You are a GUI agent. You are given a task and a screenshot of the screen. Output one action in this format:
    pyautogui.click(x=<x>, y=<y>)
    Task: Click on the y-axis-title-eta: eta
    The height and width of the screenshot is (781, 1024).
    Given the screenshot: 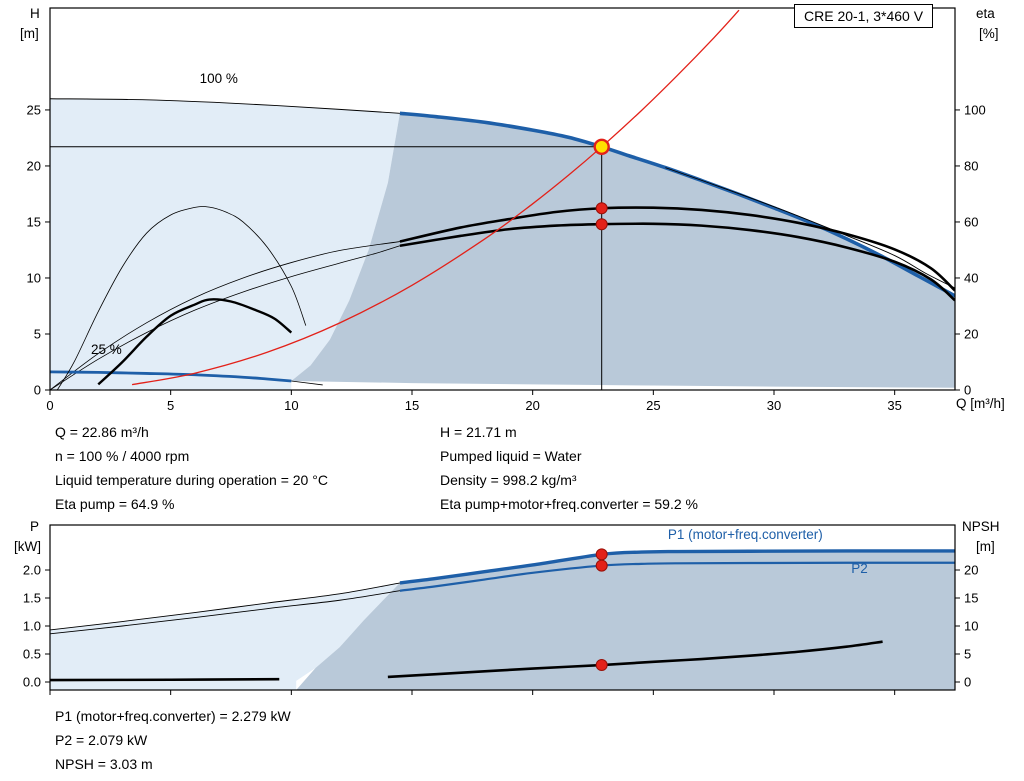 What is the action you would take?
    pyautogui.click(x=985, y=13)
    